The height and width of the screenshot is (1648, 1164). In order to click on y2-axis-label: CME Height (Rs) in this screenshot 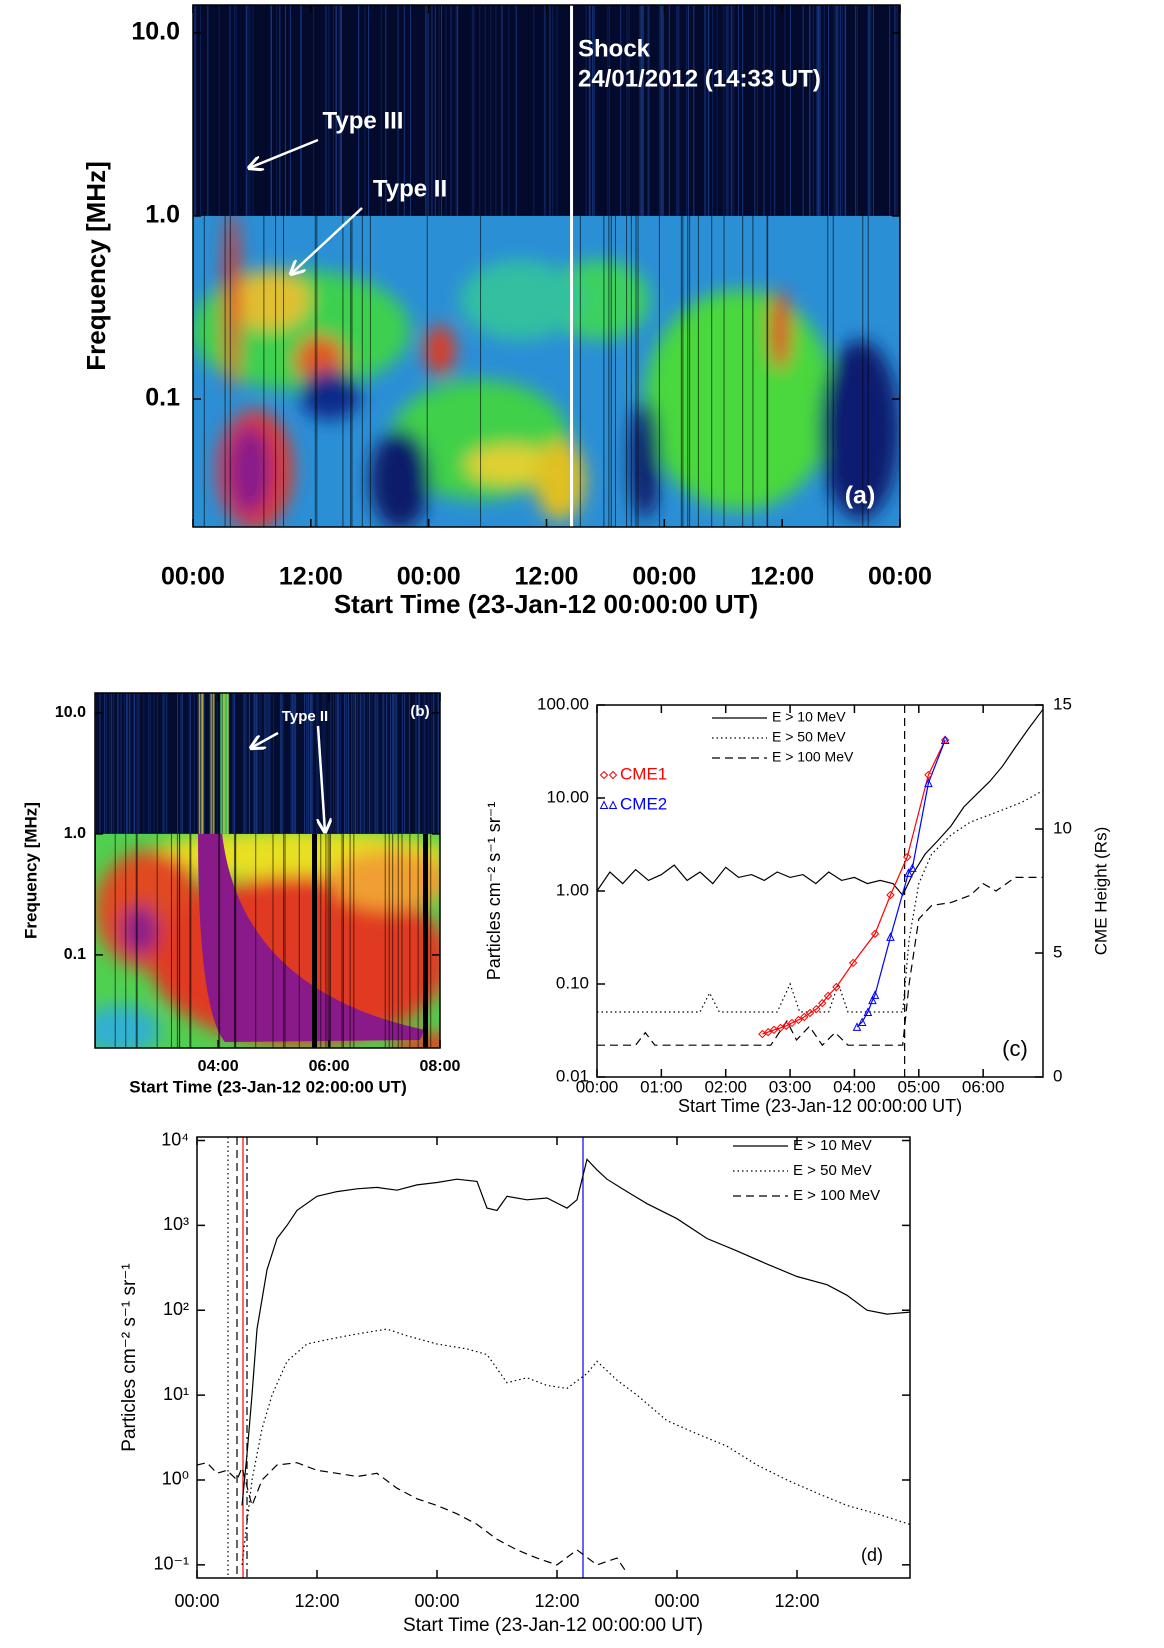, I will do `click(1100, 891)`.